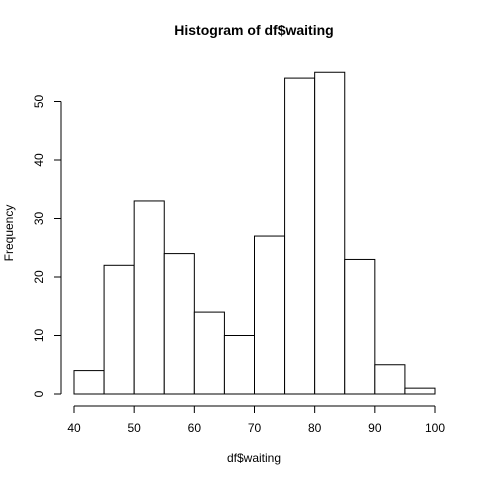 The height and width of the screenshot is (480, 480). What do you see at coordinates (134, 428) in the screenshot?
I see `x-tick-label-50: 50` at bounding box center [134, 428].